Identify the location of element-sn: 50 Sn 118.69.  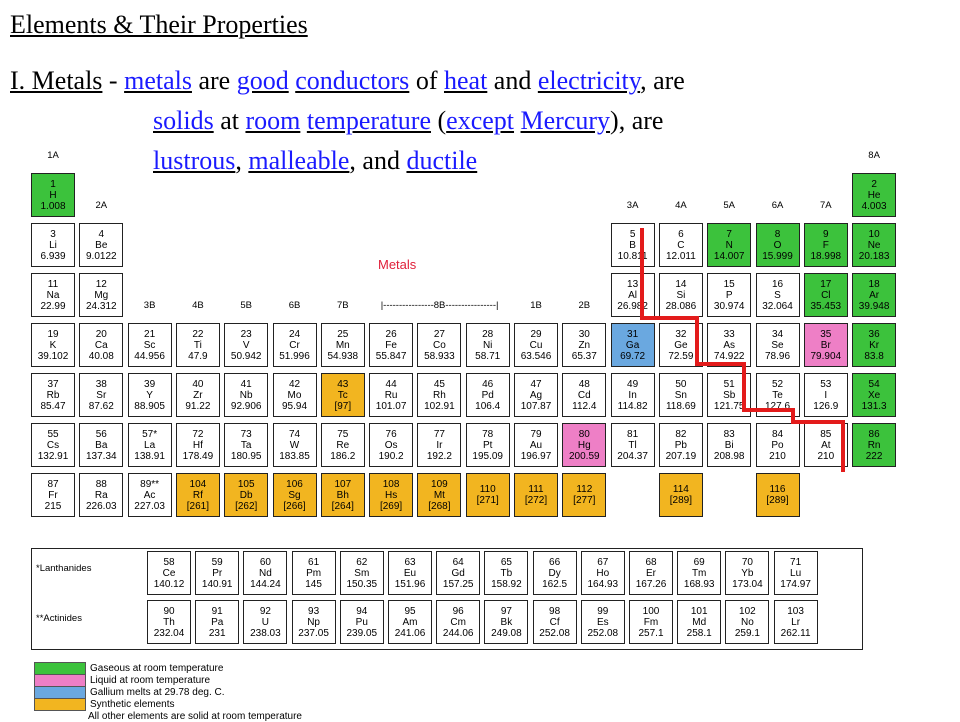
(680, 395).